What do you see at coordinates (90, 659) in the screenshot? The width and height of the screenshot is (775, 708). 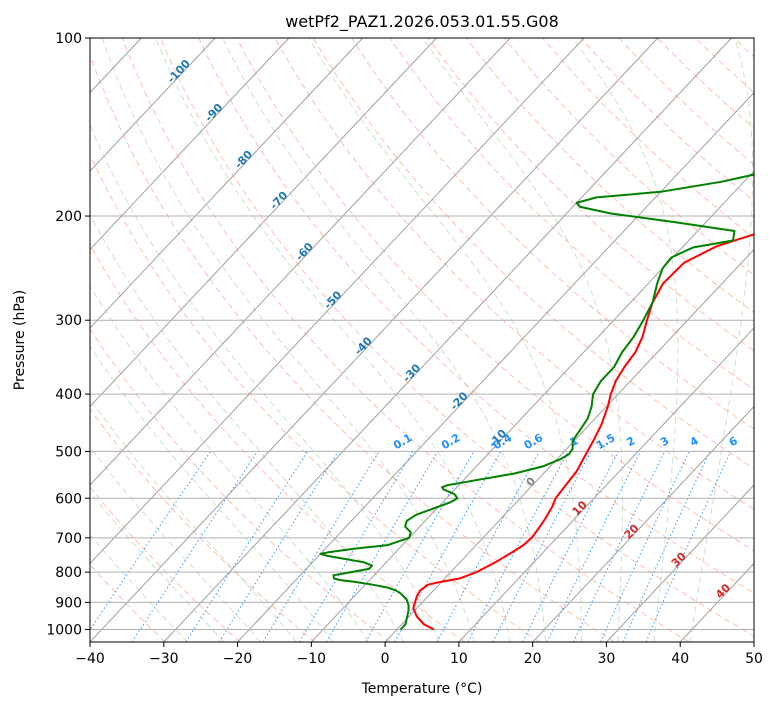 I see `x-tick-label: −40` at bounding box center [90, 659].